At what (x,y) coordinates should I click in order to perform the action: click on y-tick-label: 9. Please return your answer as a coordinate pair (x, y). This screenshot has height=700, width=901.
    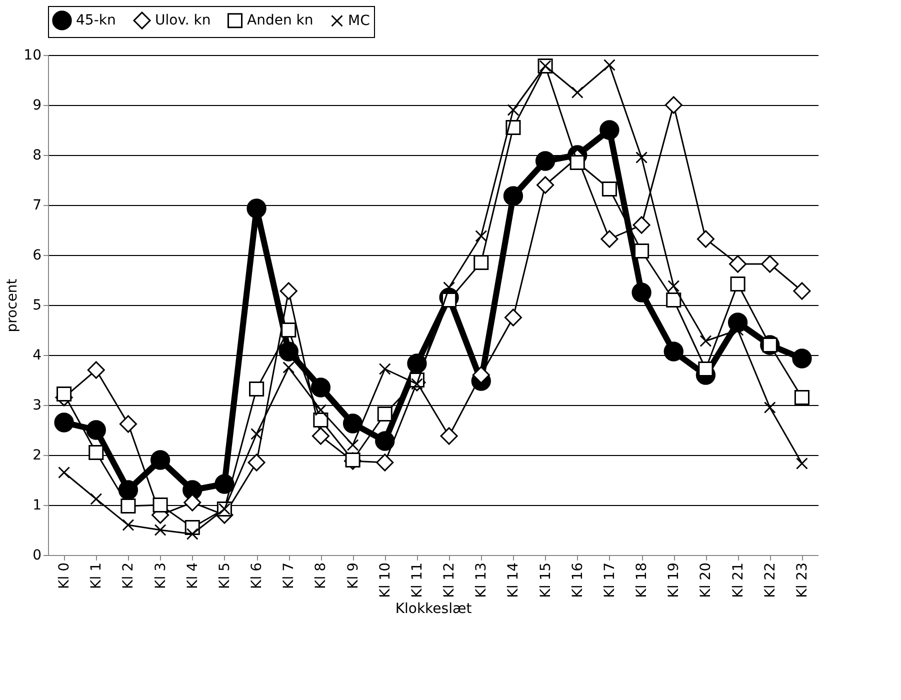
    Looking at the image, I should click on (37, 106).